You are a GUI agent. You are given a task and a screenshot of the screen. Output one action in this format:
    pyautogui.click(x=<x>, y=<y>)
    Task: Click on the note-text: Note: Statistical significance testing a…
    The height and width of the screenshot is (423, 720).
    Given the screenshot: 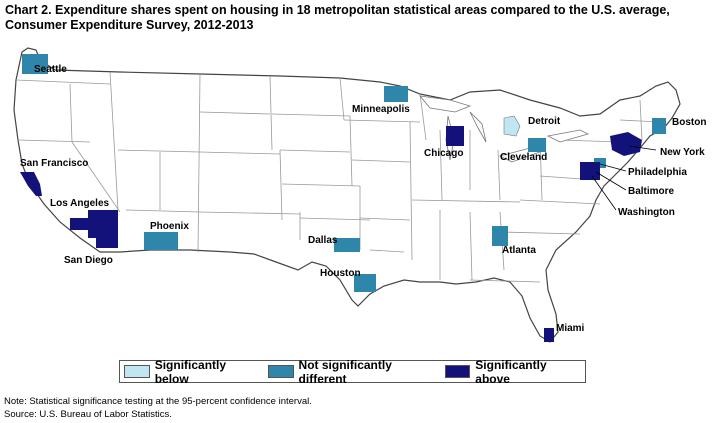 What is the action you would take?
    pyautogui.click(x=158, y=401)
    